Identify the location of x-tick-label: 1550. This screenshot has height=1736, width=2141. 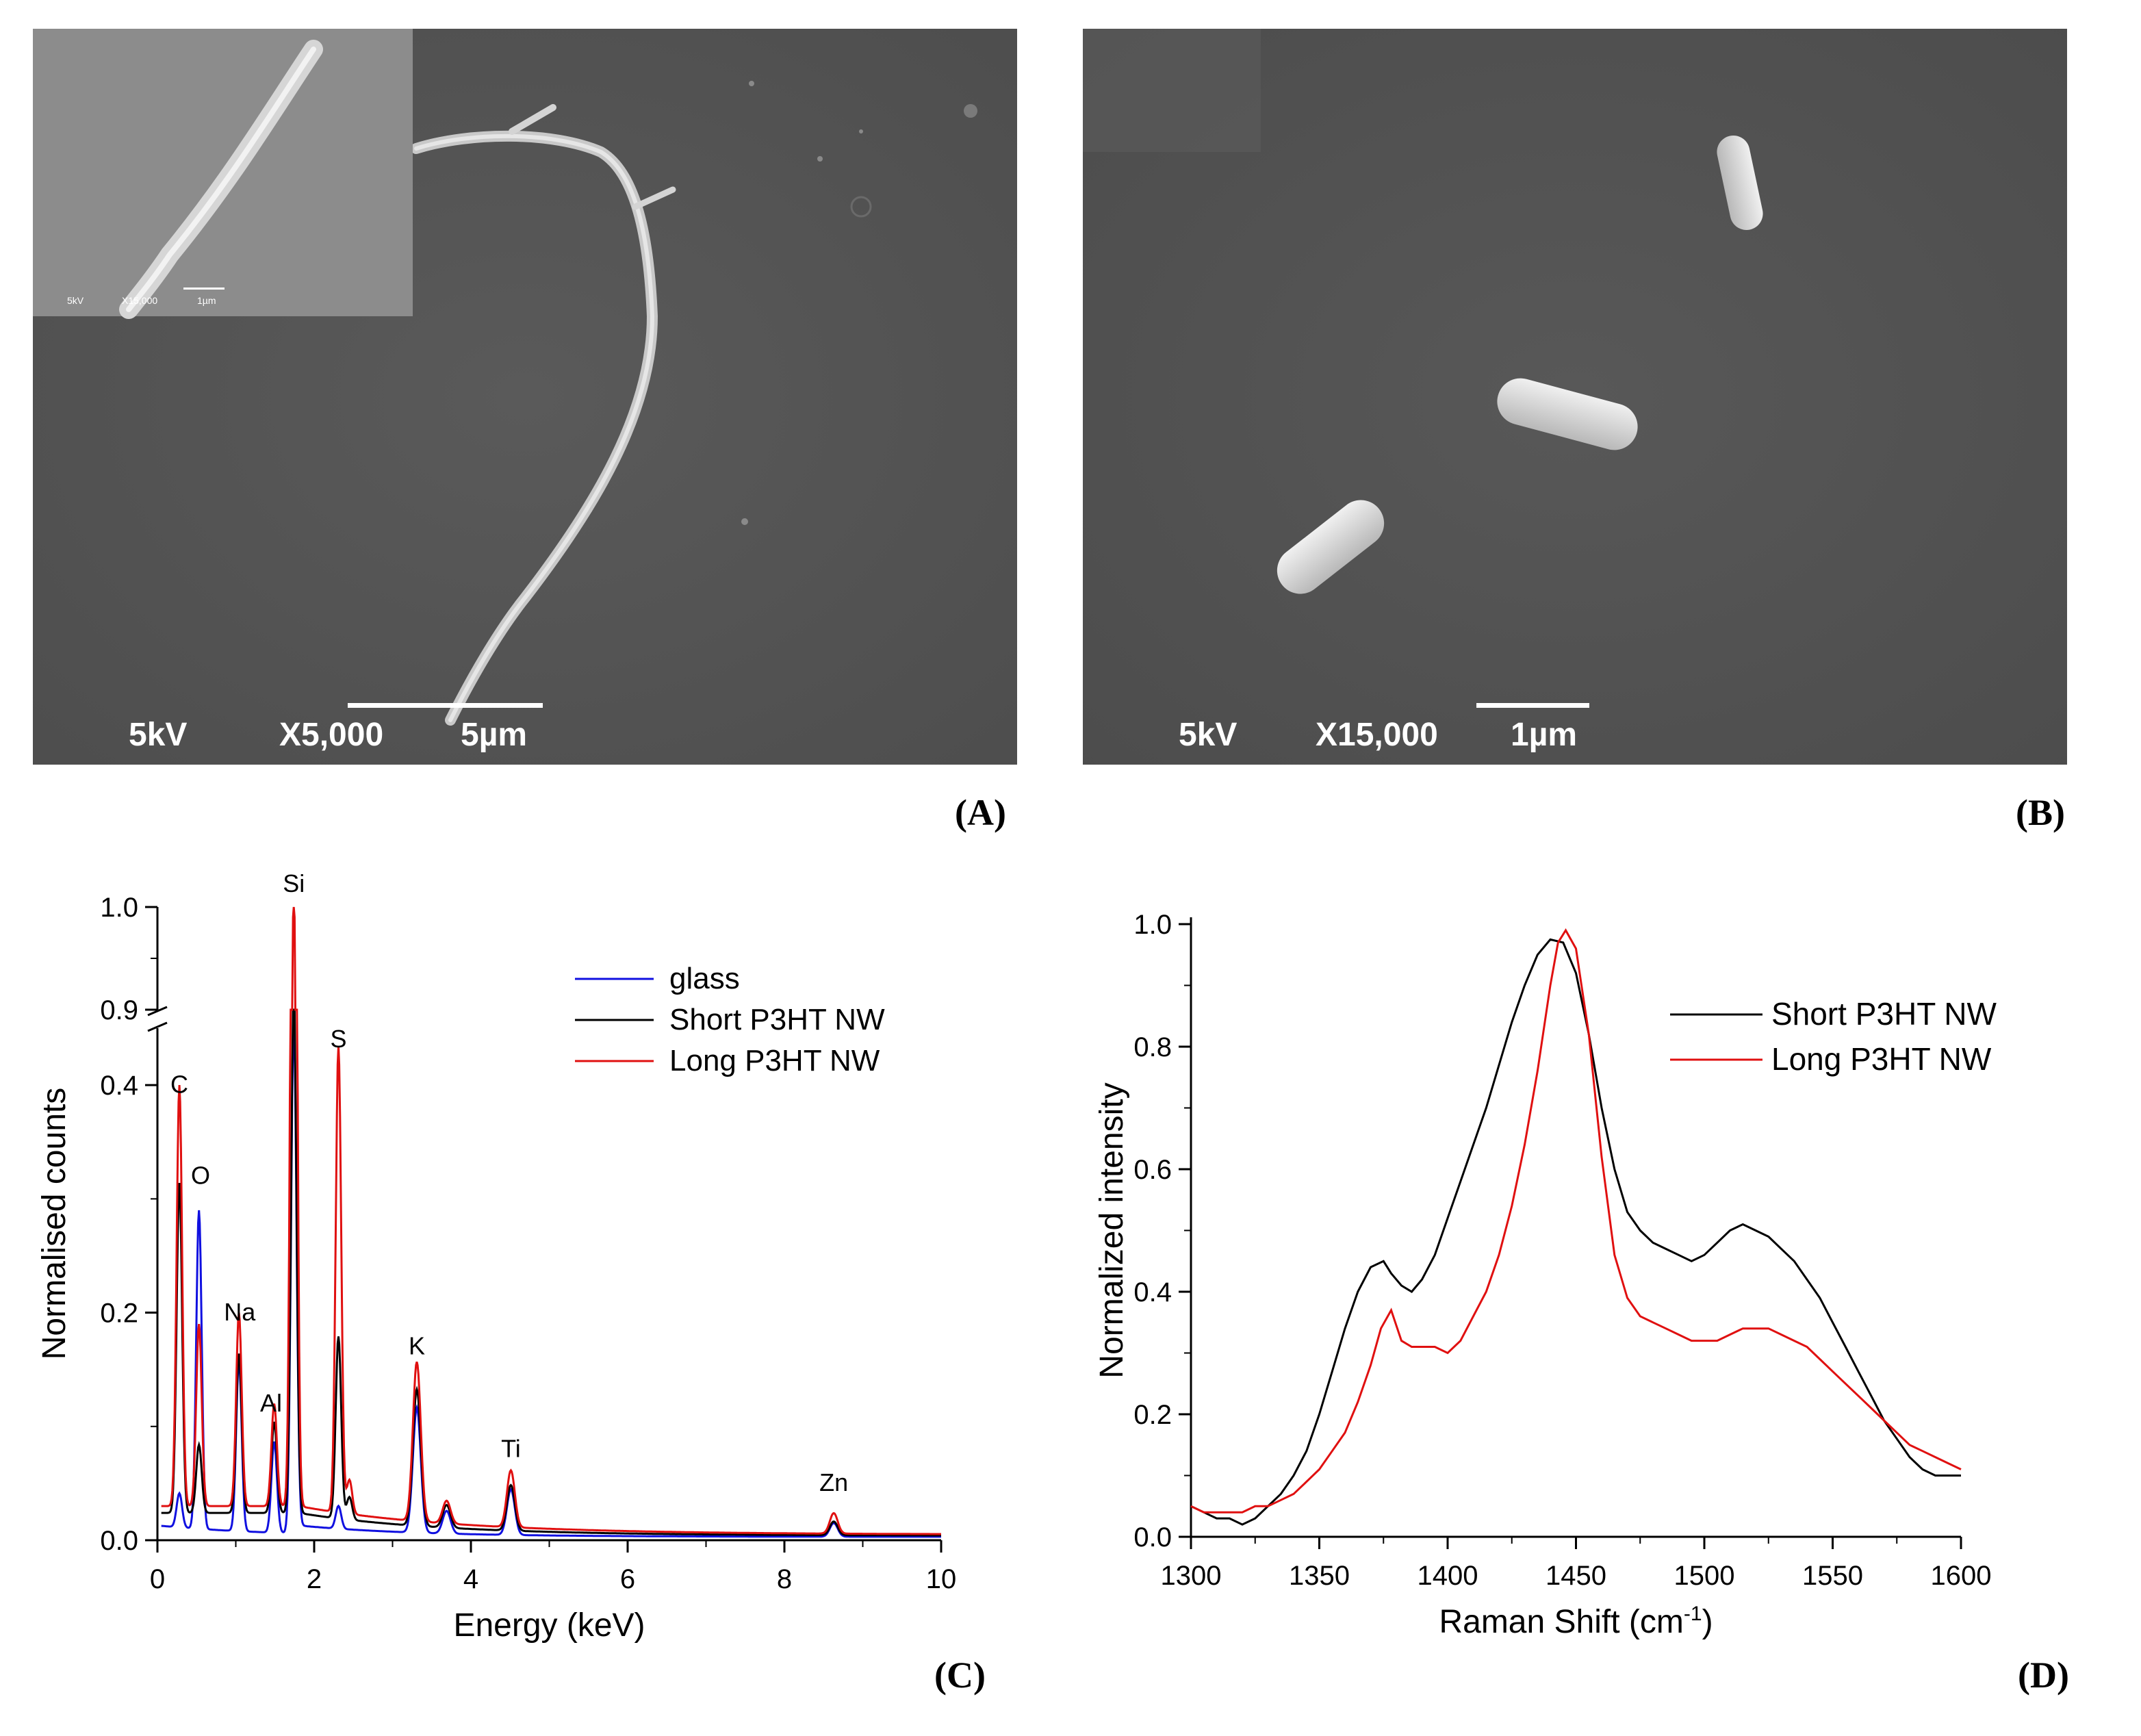
(1833, 1576).